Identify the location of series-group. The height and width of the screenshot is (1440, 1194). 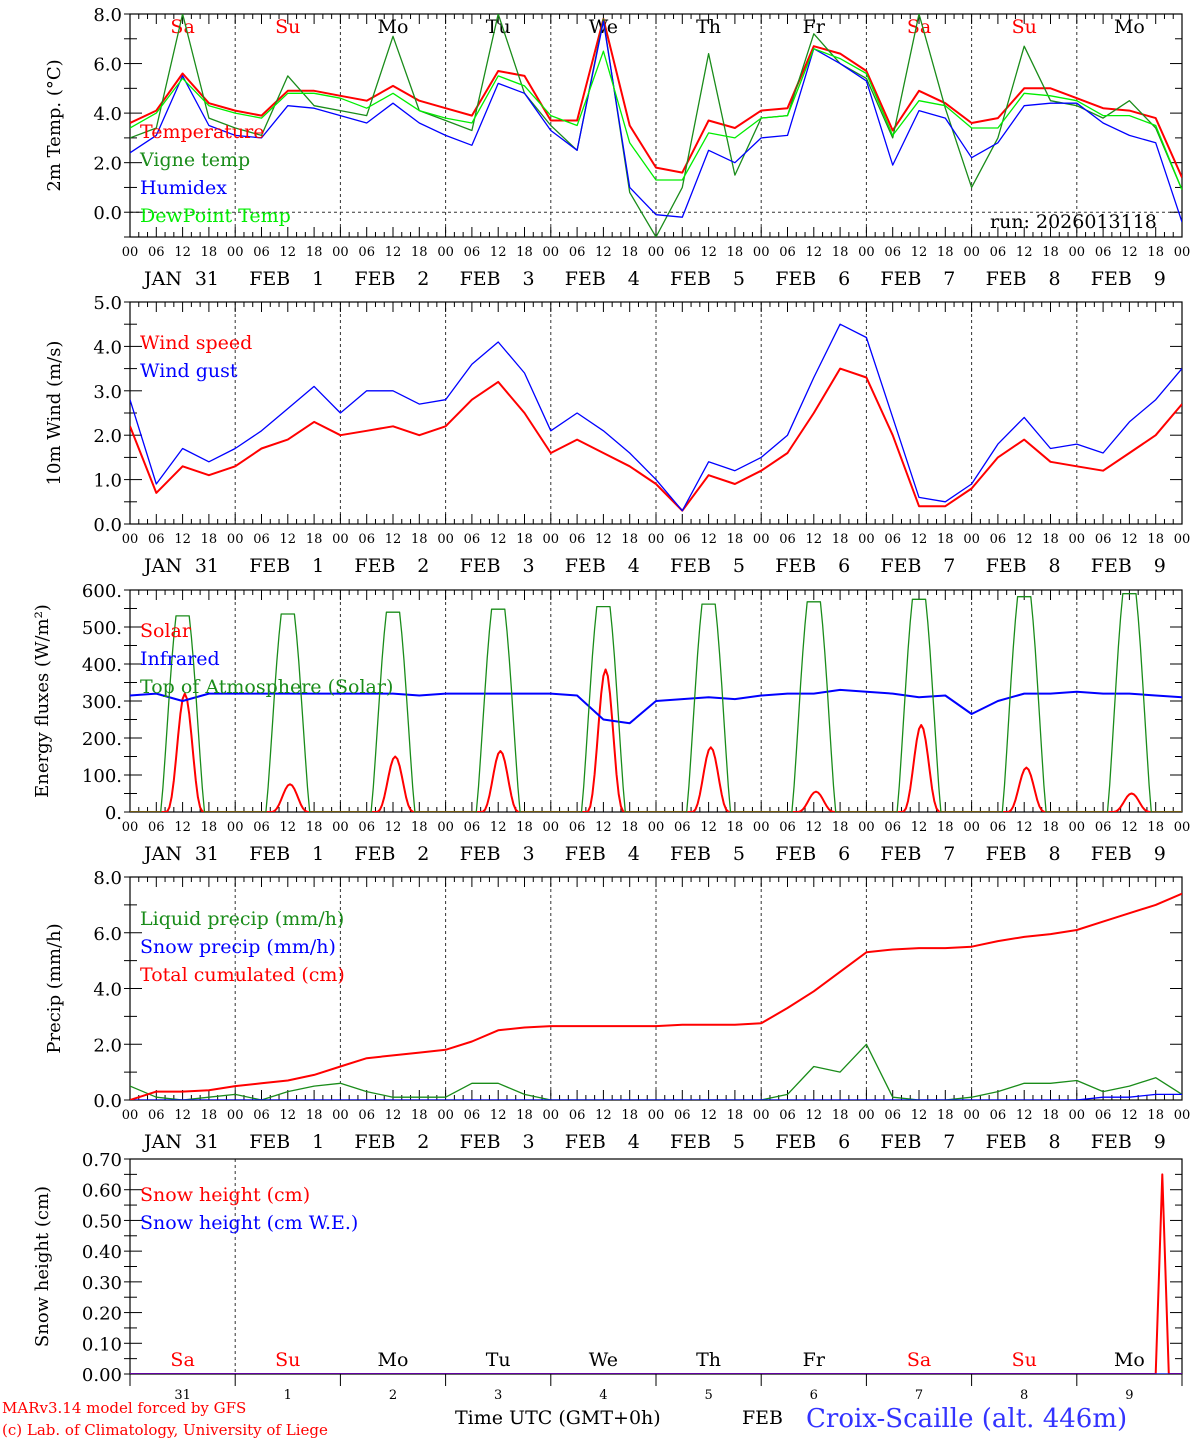
(656, 1273).